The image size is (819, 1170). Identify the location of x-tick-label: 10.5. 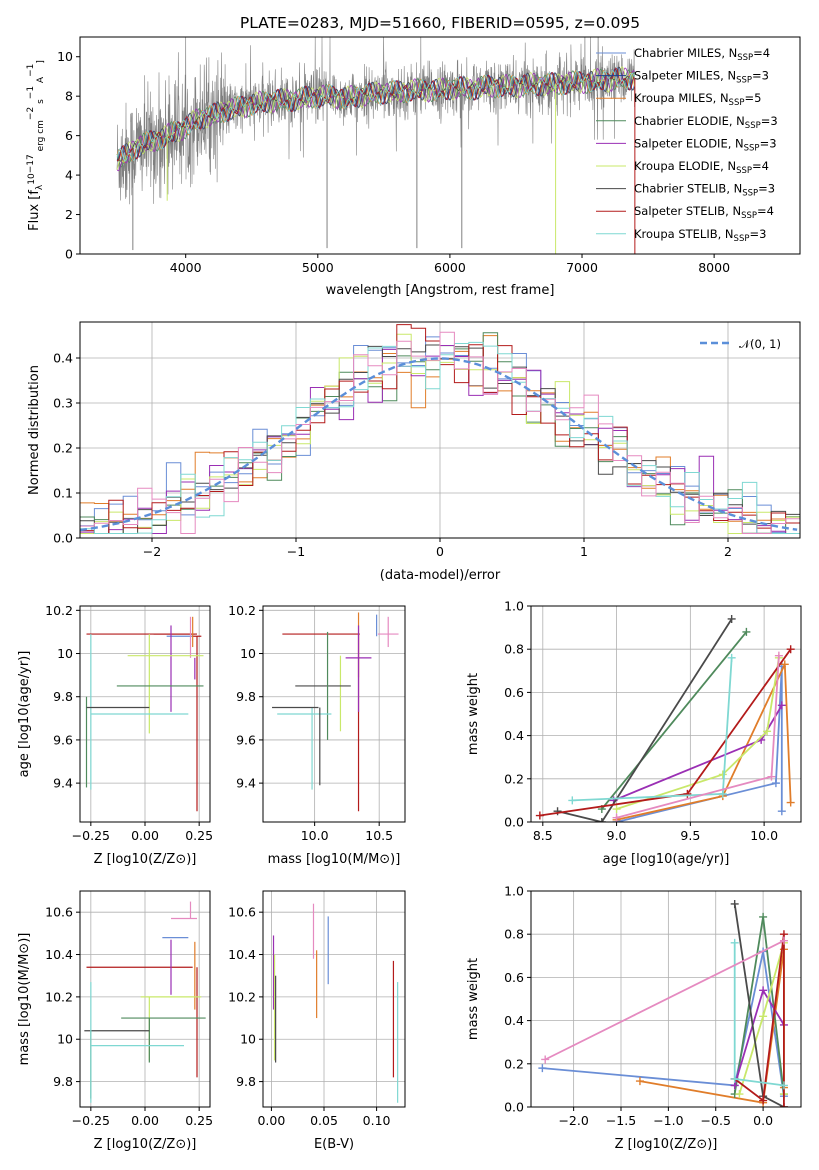
(379, 835).